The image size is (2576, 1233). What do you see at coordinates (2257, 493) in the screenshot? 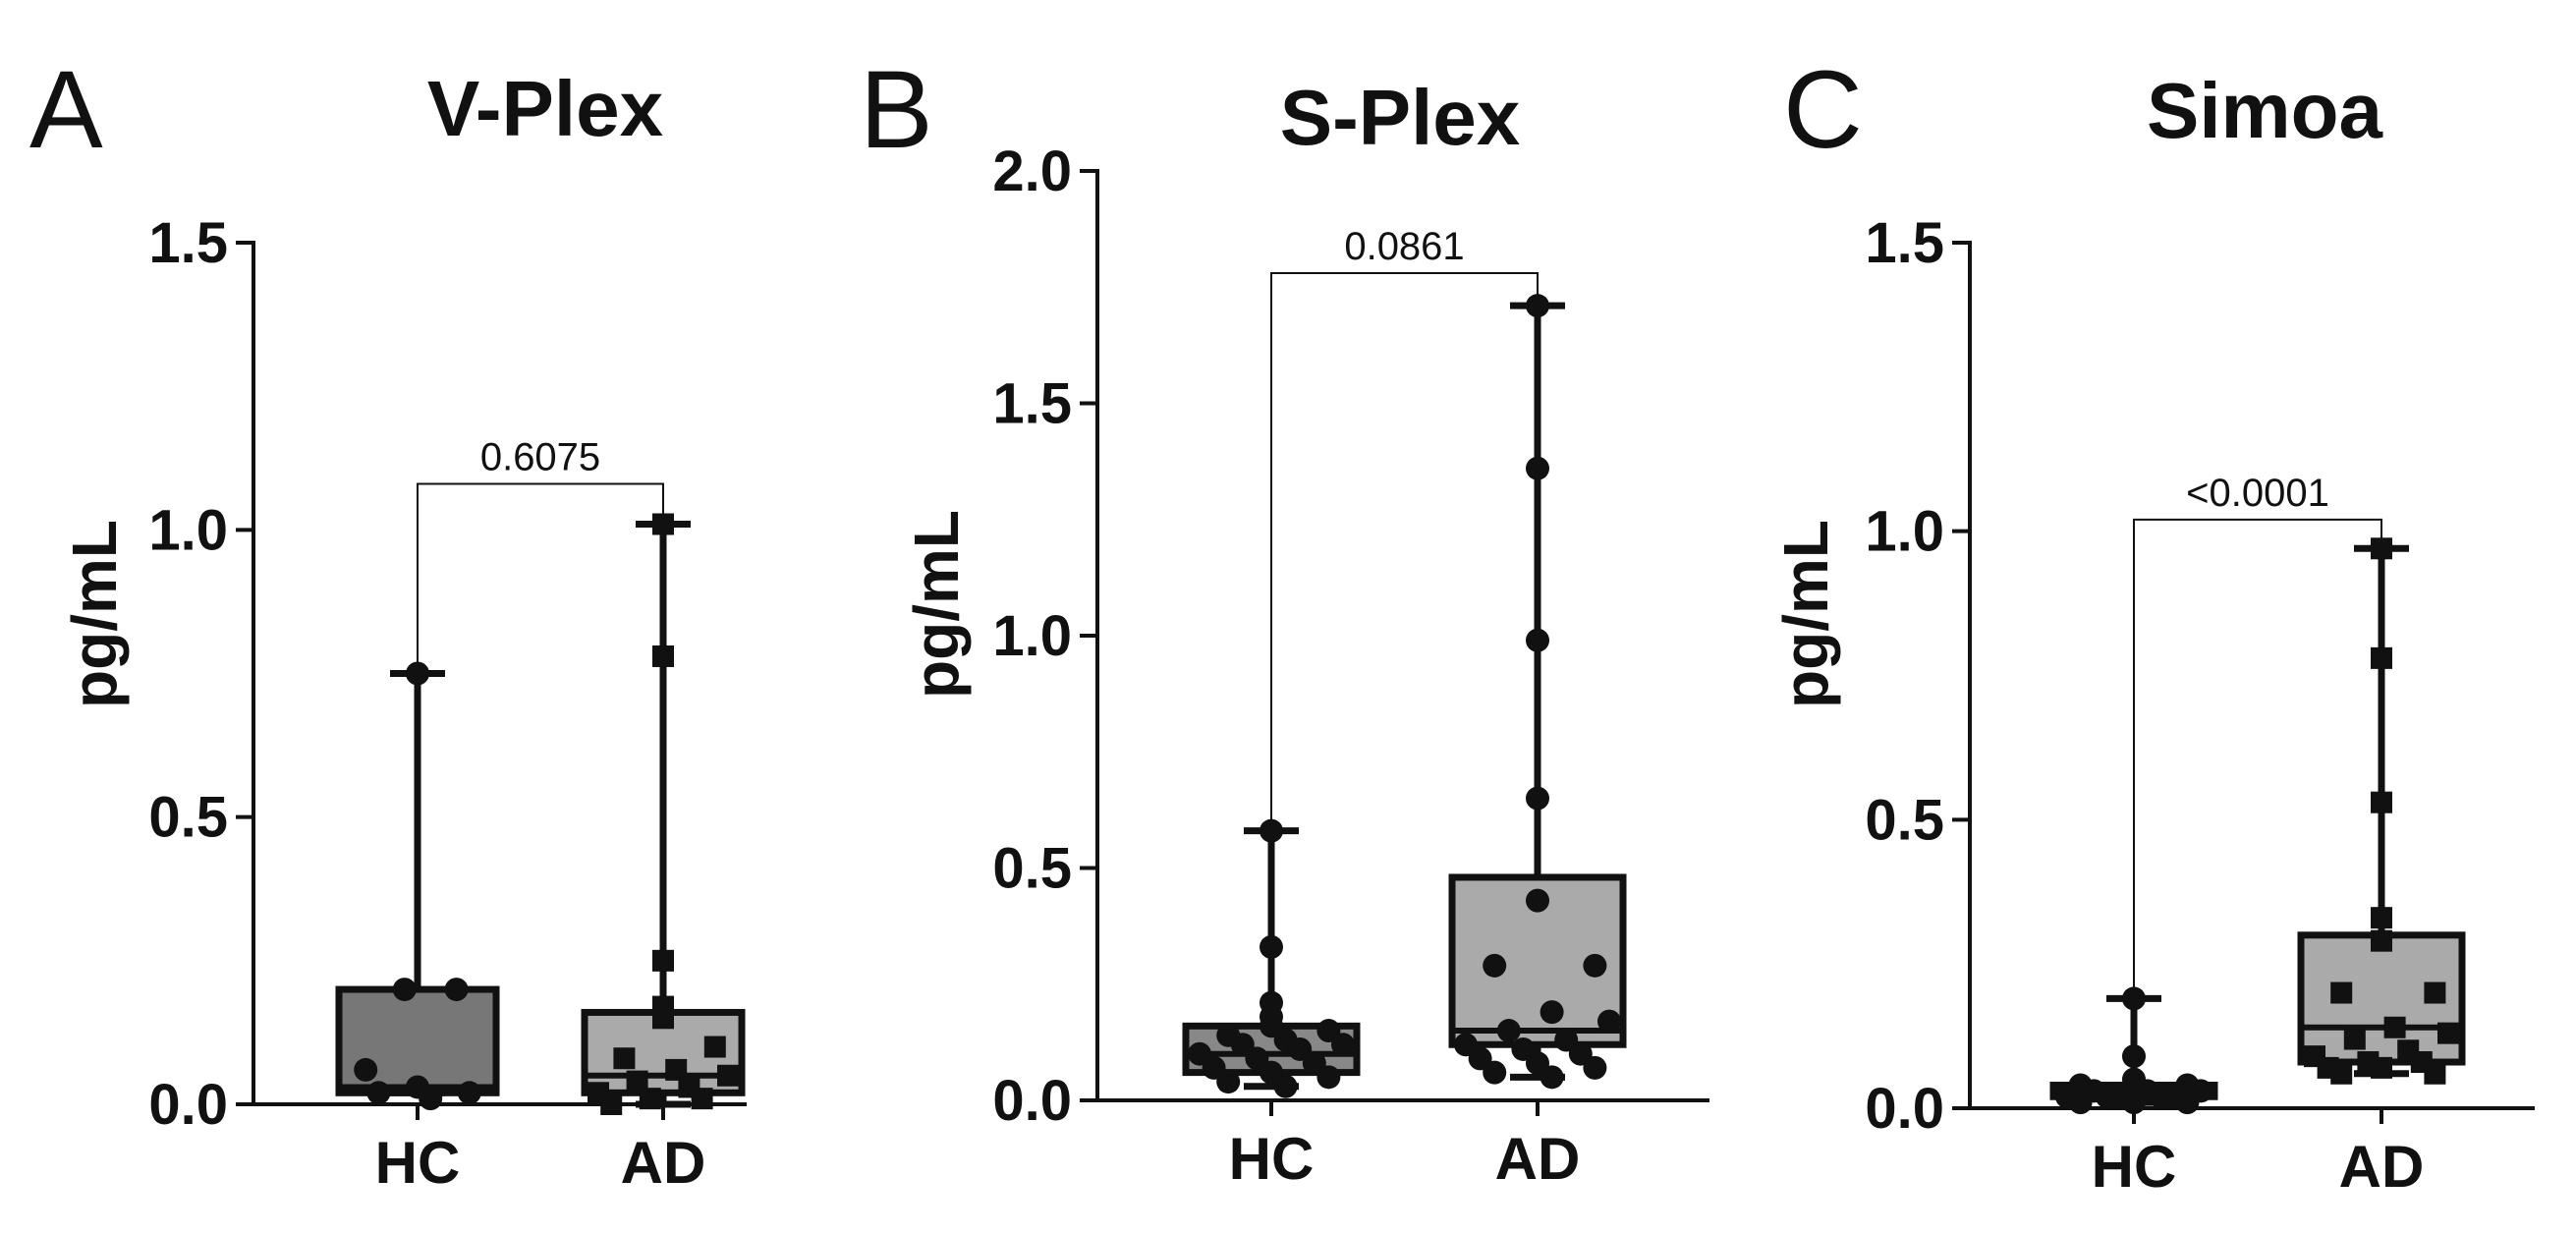
I see `p-value-label: <0.0001` at bounding box center [2257, 493].